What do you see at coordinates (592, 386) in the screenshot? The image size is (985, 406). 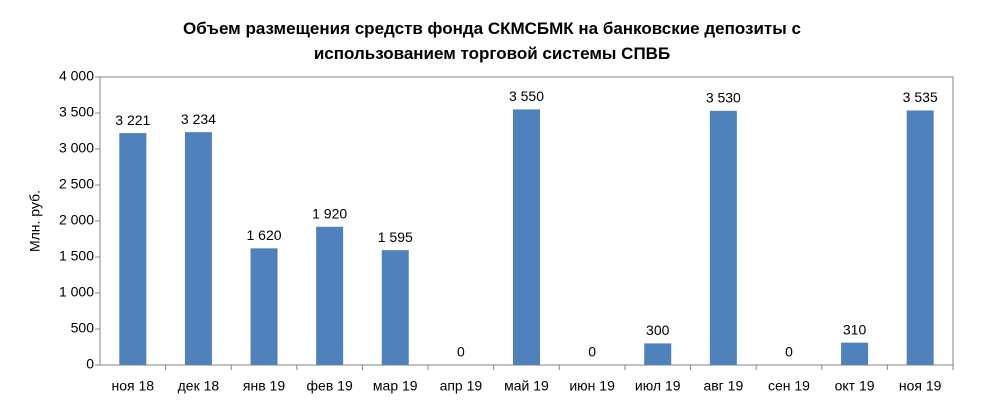 I see `x-tick-label: июн 19` at bounding box center [592, 386].